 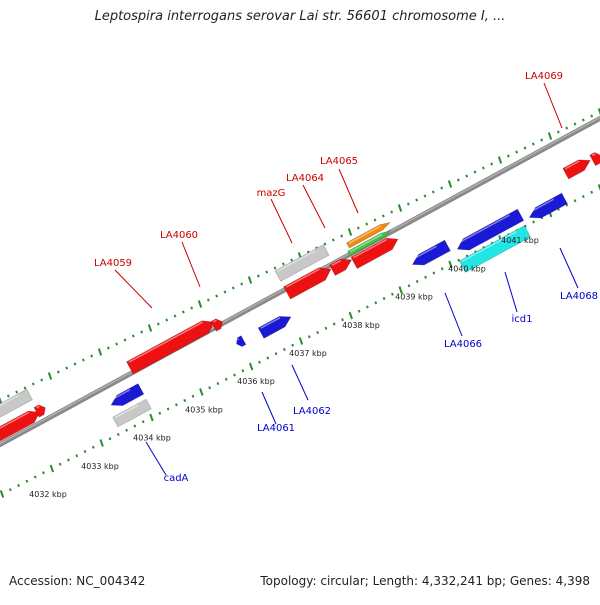 I want to click on gene-la4068, so click(x=548, y=205).